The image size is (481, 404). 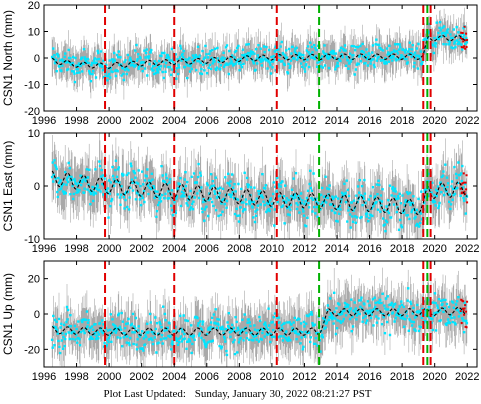 I want to click on observation-marks, so click(x=259, y=52).